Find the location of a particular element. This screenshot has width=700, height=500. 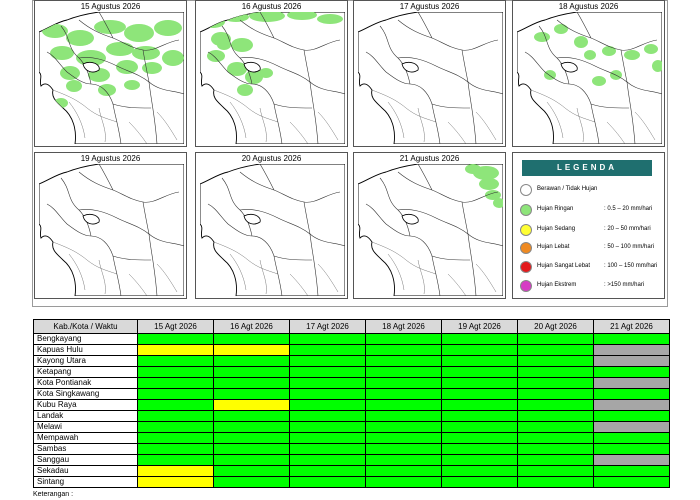

legend-item-sedang: Hujan Sedang : 20 – 50 mm/hari is located at coordinates (592, 231).